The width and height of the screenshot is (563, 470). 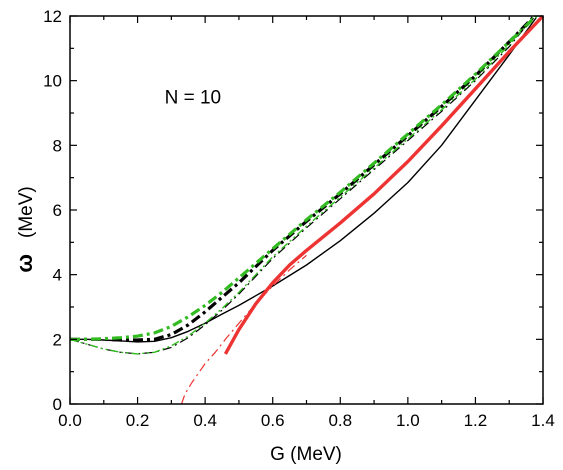 What do you see at coordinates (52, 16) in the screenshot?
I see `y-tick-label: 12` at bounding box center [52, 16].